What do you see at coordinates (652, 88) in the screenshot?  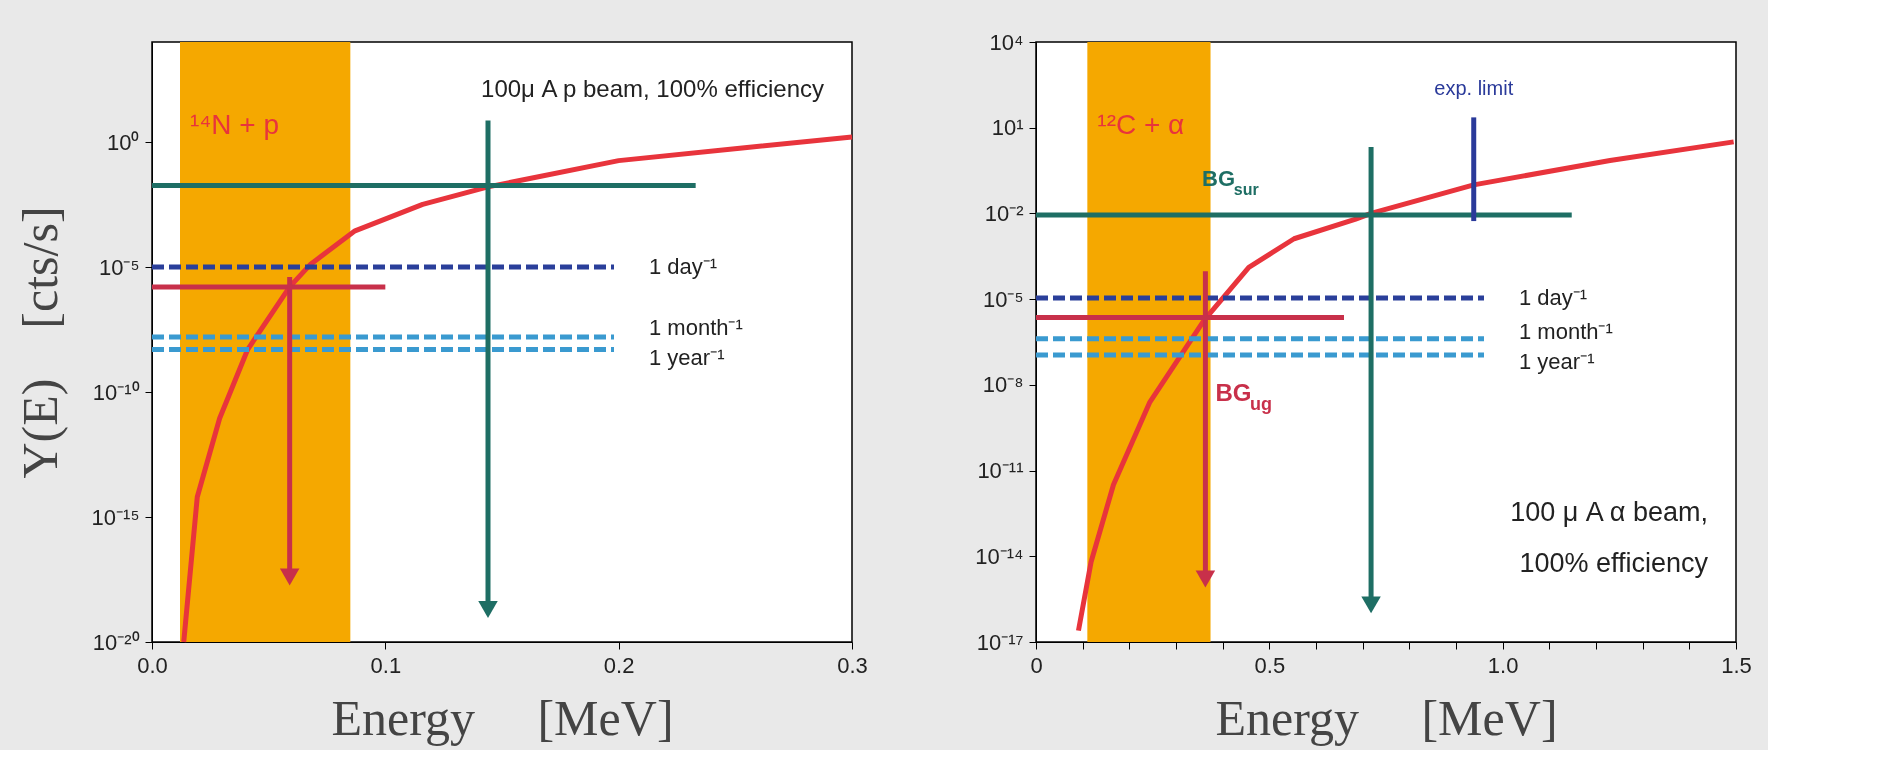 I see `annotation: 100μ A p beam, 100% efficiency` at bounding box center [652, 88].